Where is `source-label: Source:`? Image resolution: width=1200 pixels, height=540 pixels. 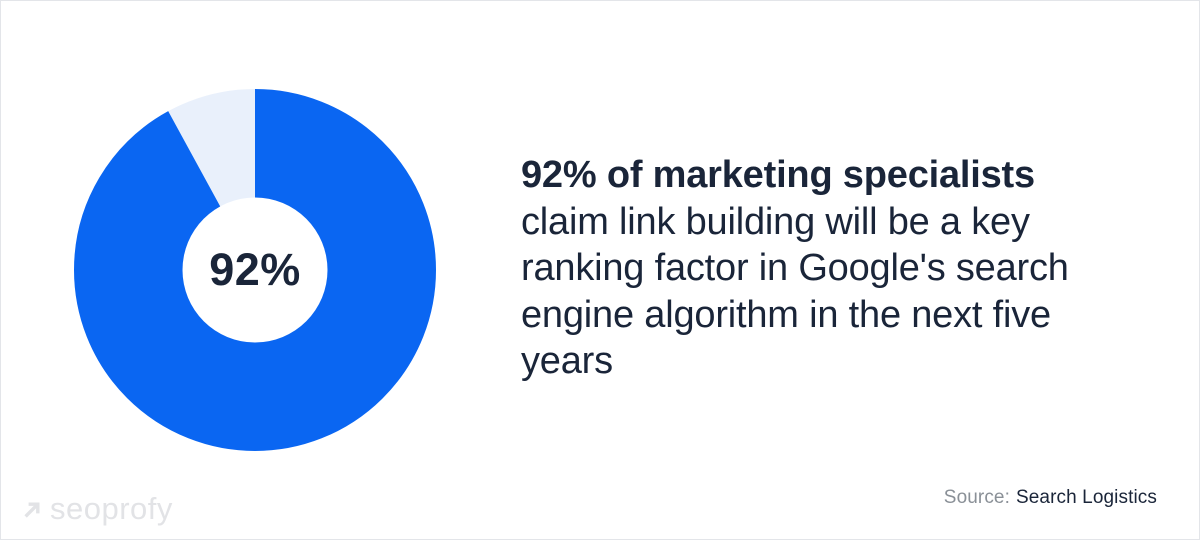
source-label: Source: is located at coordinates (976, 497).